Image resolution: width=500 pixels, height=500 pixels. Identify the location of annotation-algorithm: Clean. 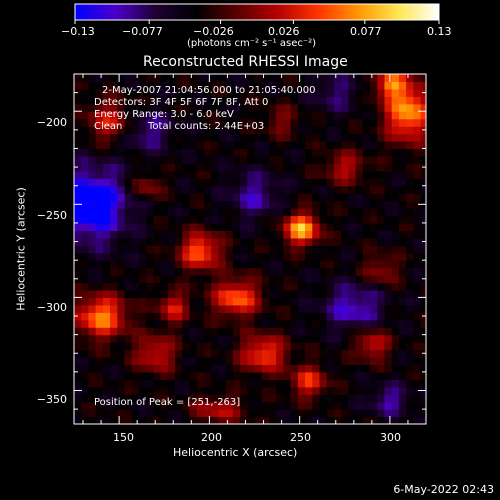
(108, 126).